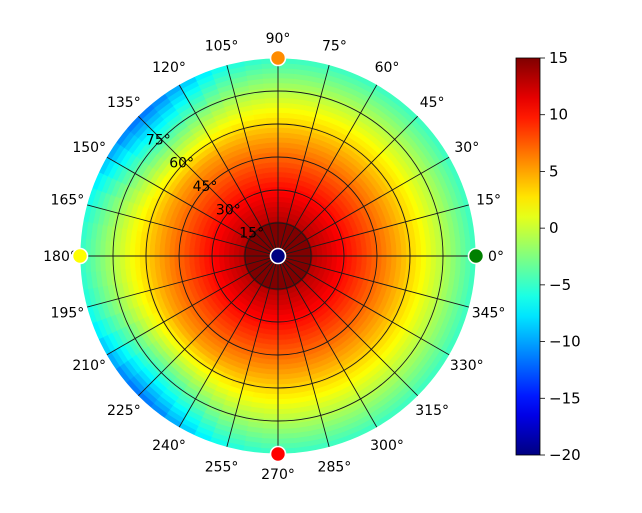 The height and width of the screenshot is (513, 642). I want to click on azimuth-tick-label: 90°, so click(278, 39).